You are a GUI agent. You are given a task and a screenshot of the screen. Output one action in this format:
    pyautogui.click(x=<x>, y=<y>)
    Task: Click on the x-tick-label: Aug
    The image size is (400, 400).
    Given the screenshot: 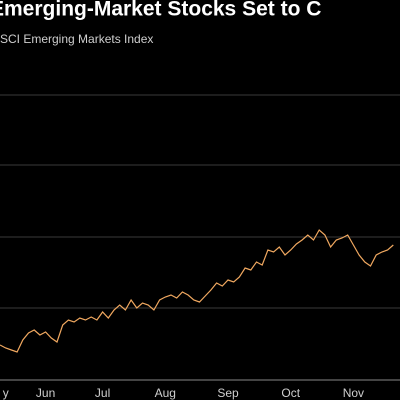 What is the action you would take?
    pyautogui.click(x=165, y=393)
    